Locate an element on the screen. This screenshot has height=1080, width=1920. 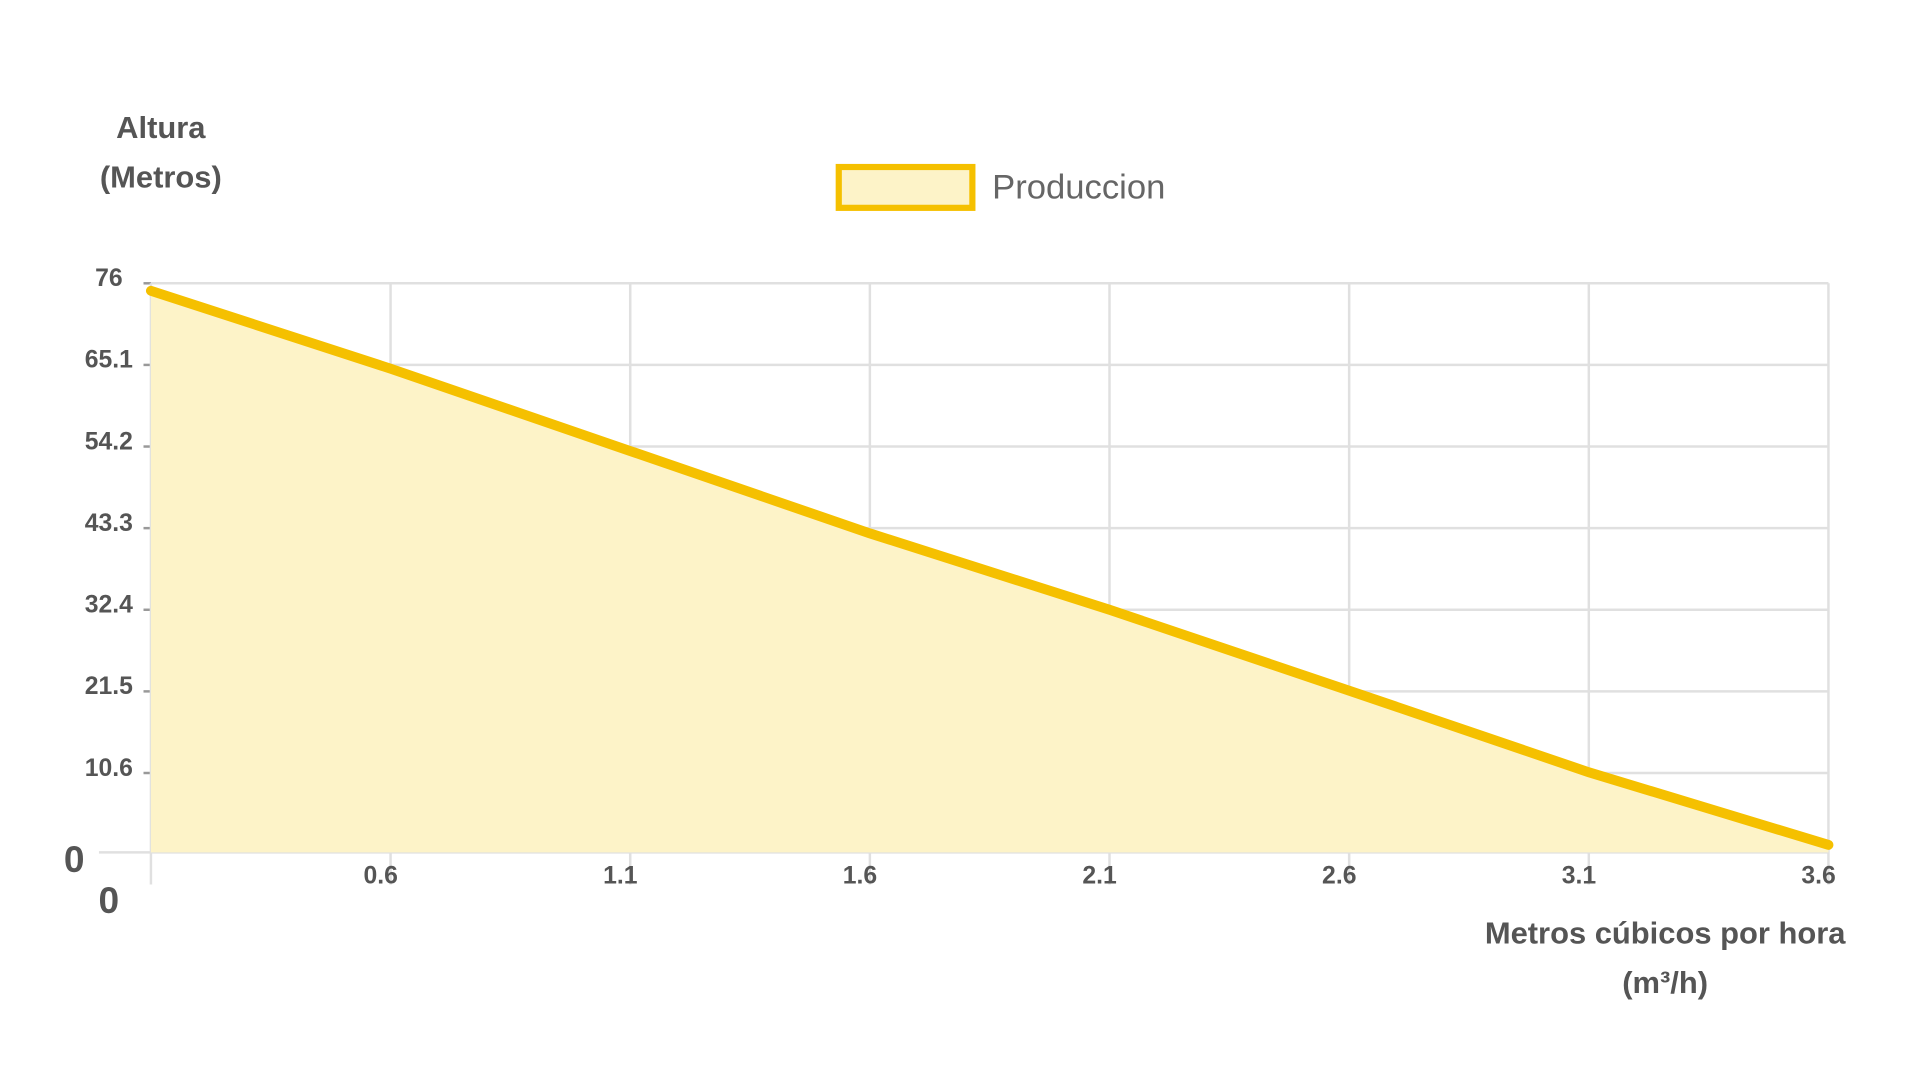
y-tick-label: 32.4 is located at coordinates (109, 605).